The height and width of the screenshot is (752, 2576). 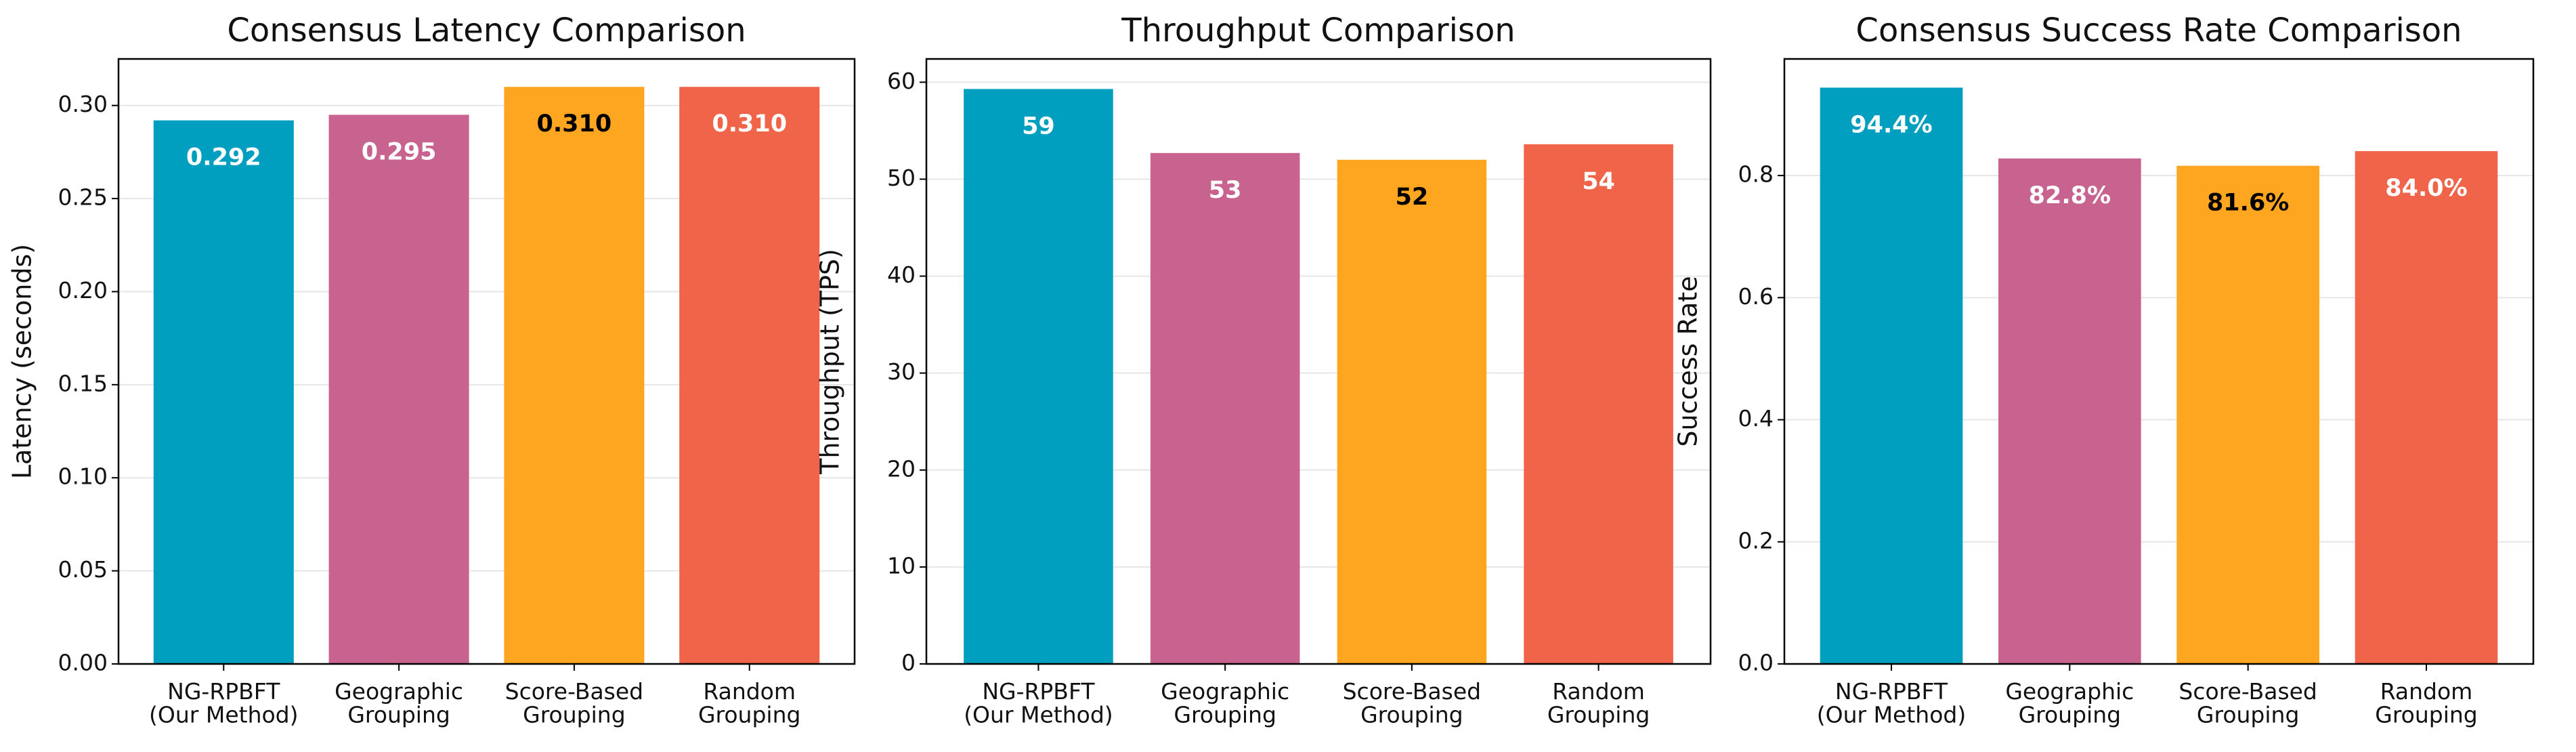 I want to click on value-label: 94.4%, so click(x=1891, y=124).